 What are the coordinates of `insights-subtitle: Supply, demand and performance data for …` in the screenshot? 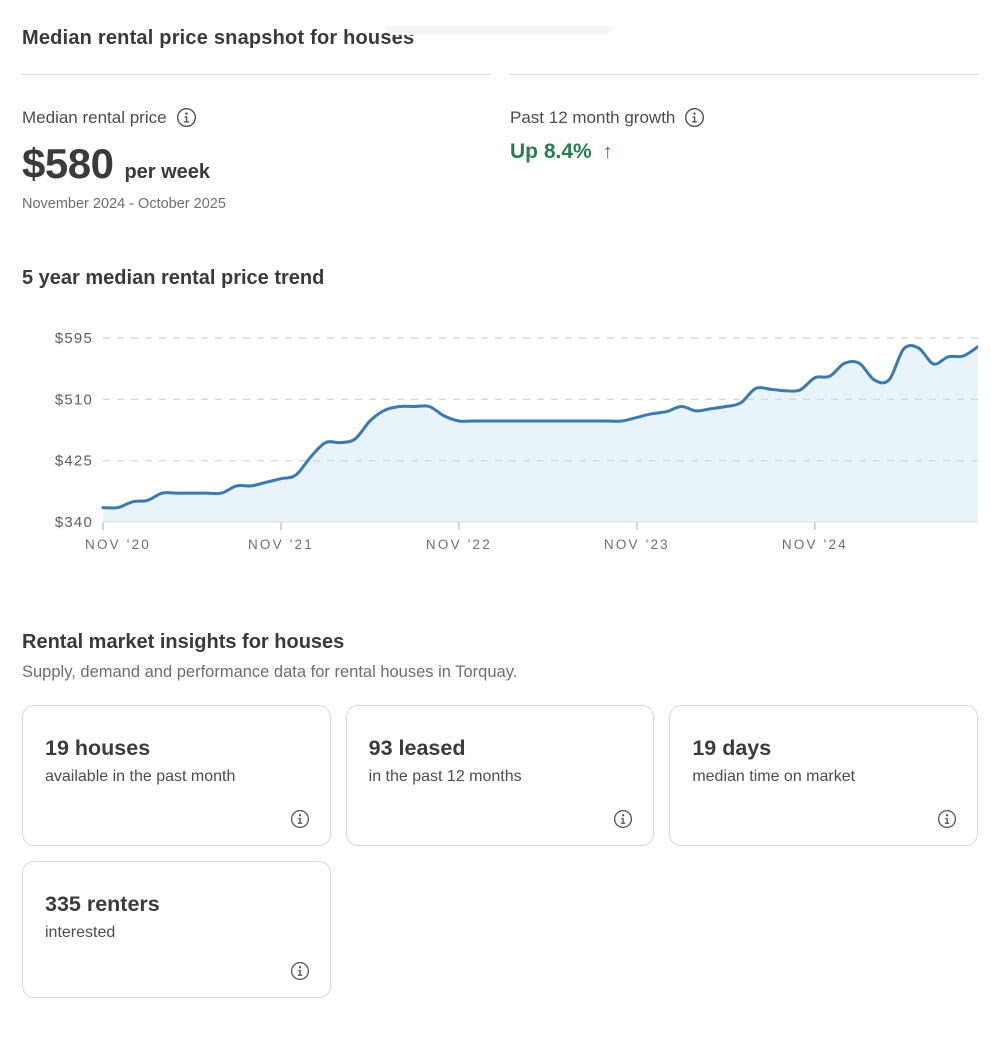 It's located at (270, 672).